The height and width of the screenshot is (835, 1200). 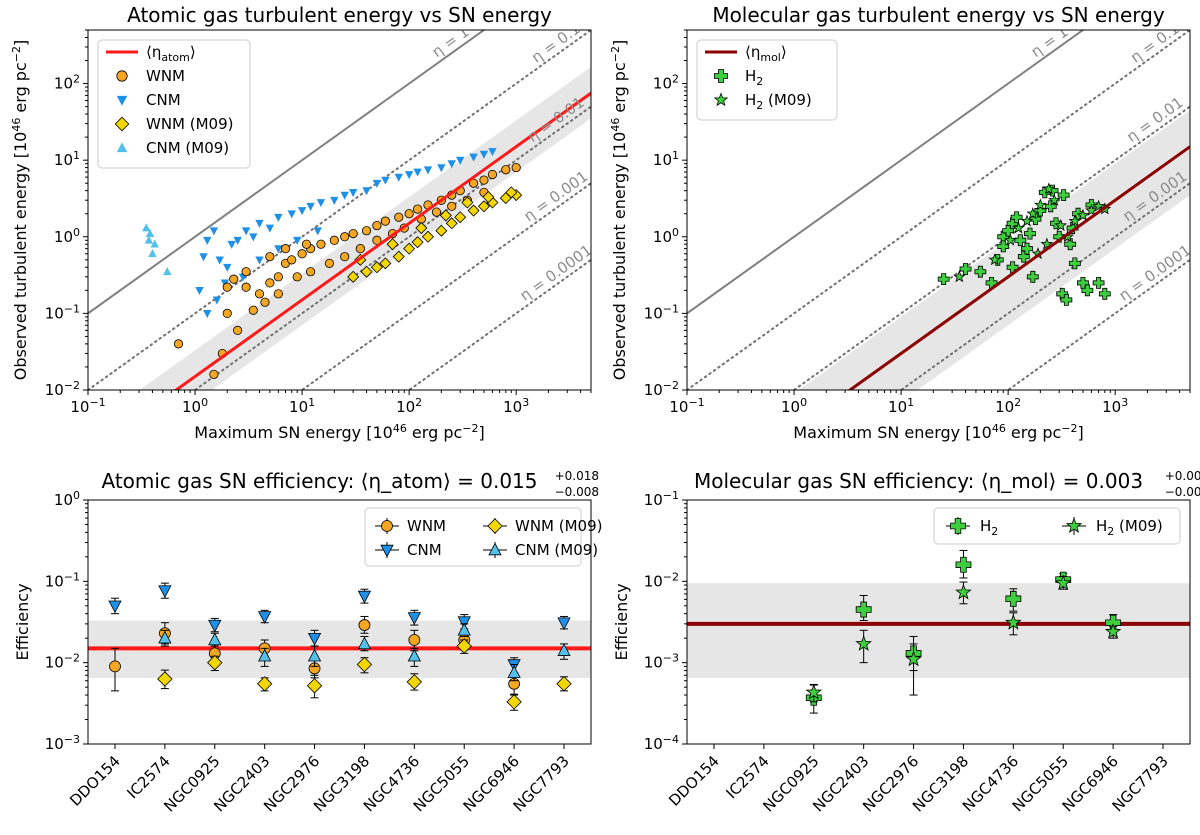 I want to click on molecular-eff-legend-label-0: H2, so click(x=989, y=527).